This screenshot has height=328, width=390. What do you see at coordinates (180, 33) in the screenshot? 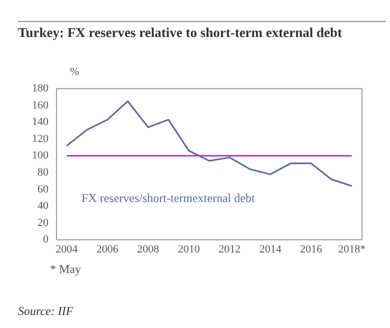
I see `chart-title: Turkey: FX reserves relative to short-term external debt` at bounding box center [180, 33].